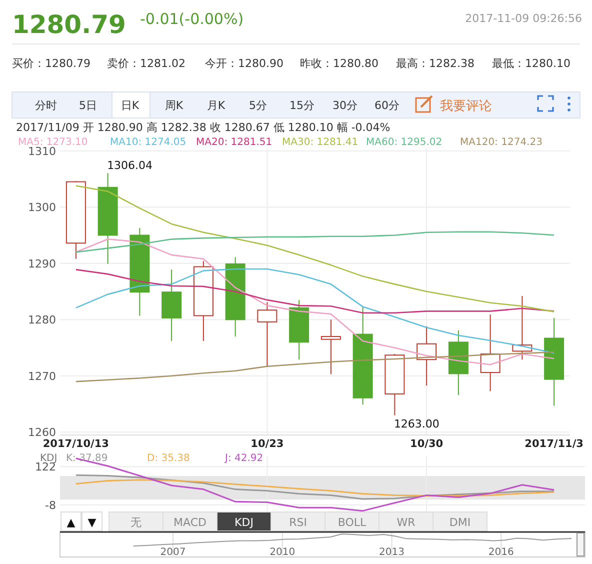 This screenshot has height=564, width=592. Describe the element at coordinates (352, 522) in the screenshot. I see `text: BOLL` at that location.